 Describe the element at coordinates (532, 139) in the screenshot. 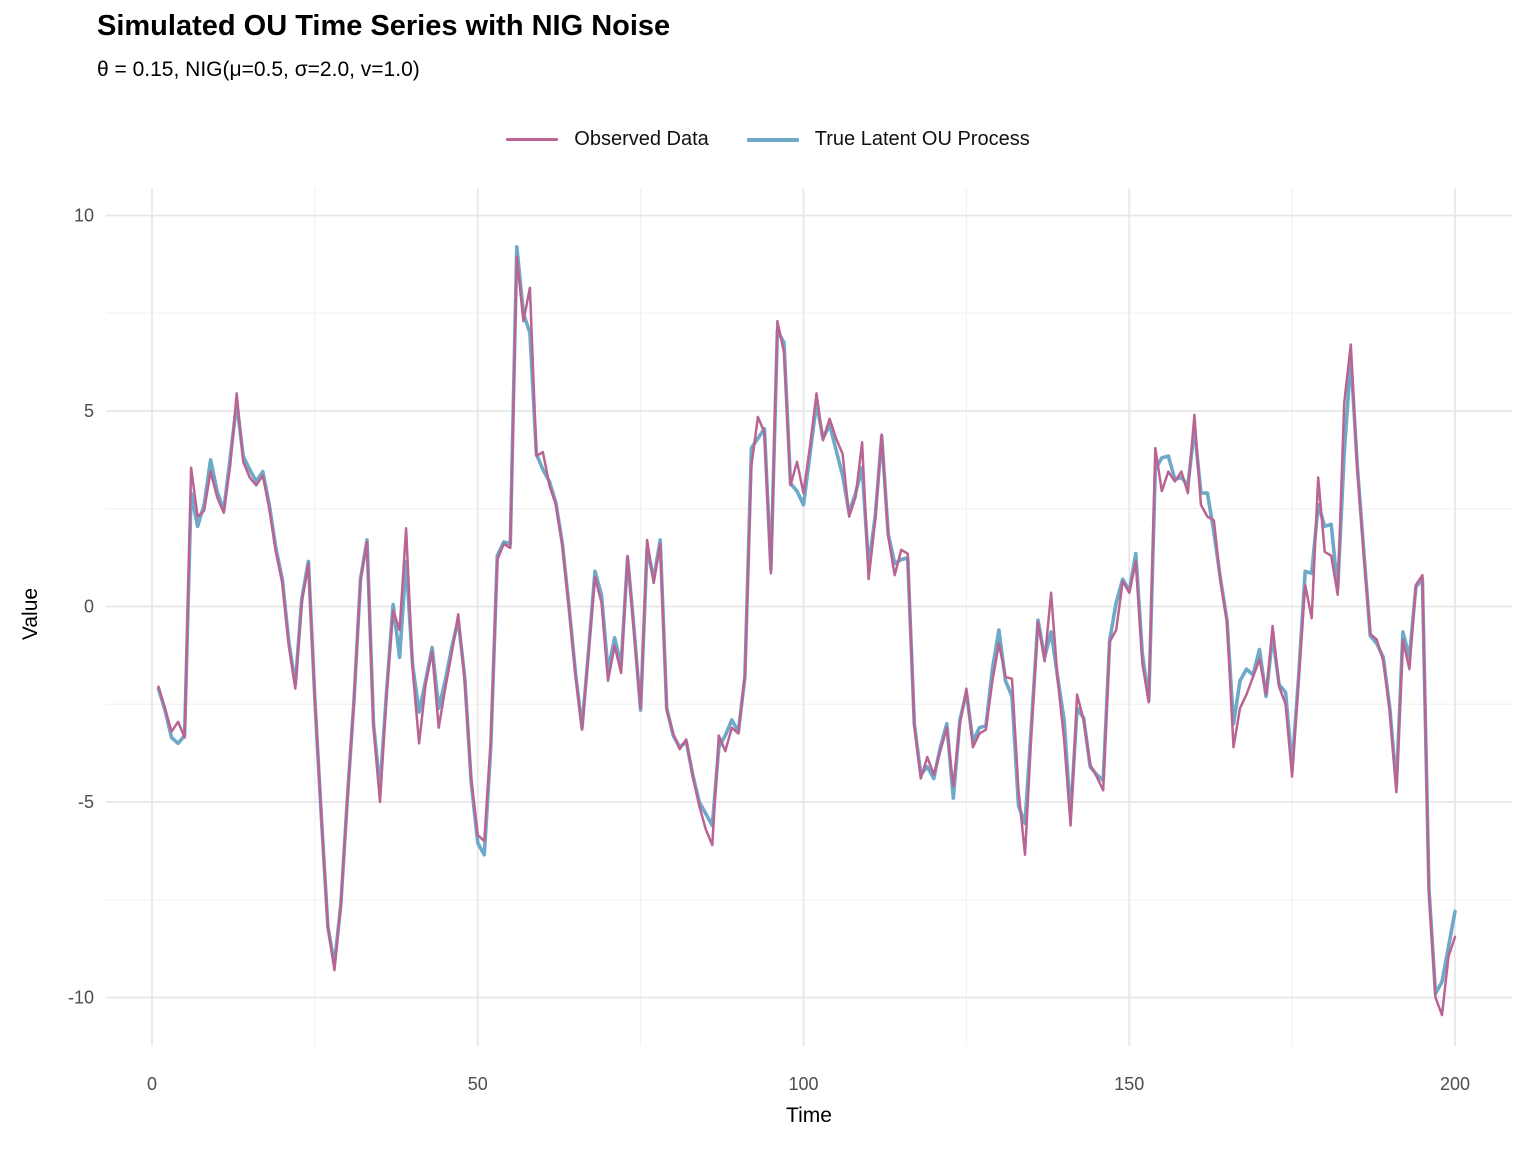

I see `observed-line-swatch` at that location.